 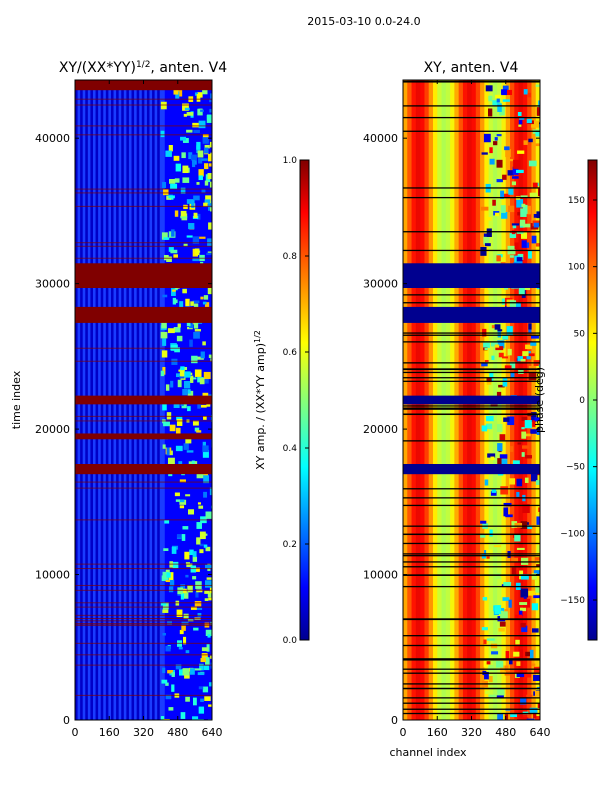 What do you see at coordinates (290, 161) in the screenshot?
I see `colorbar-tick-label: 1.0` at bounding box center [290, 161].